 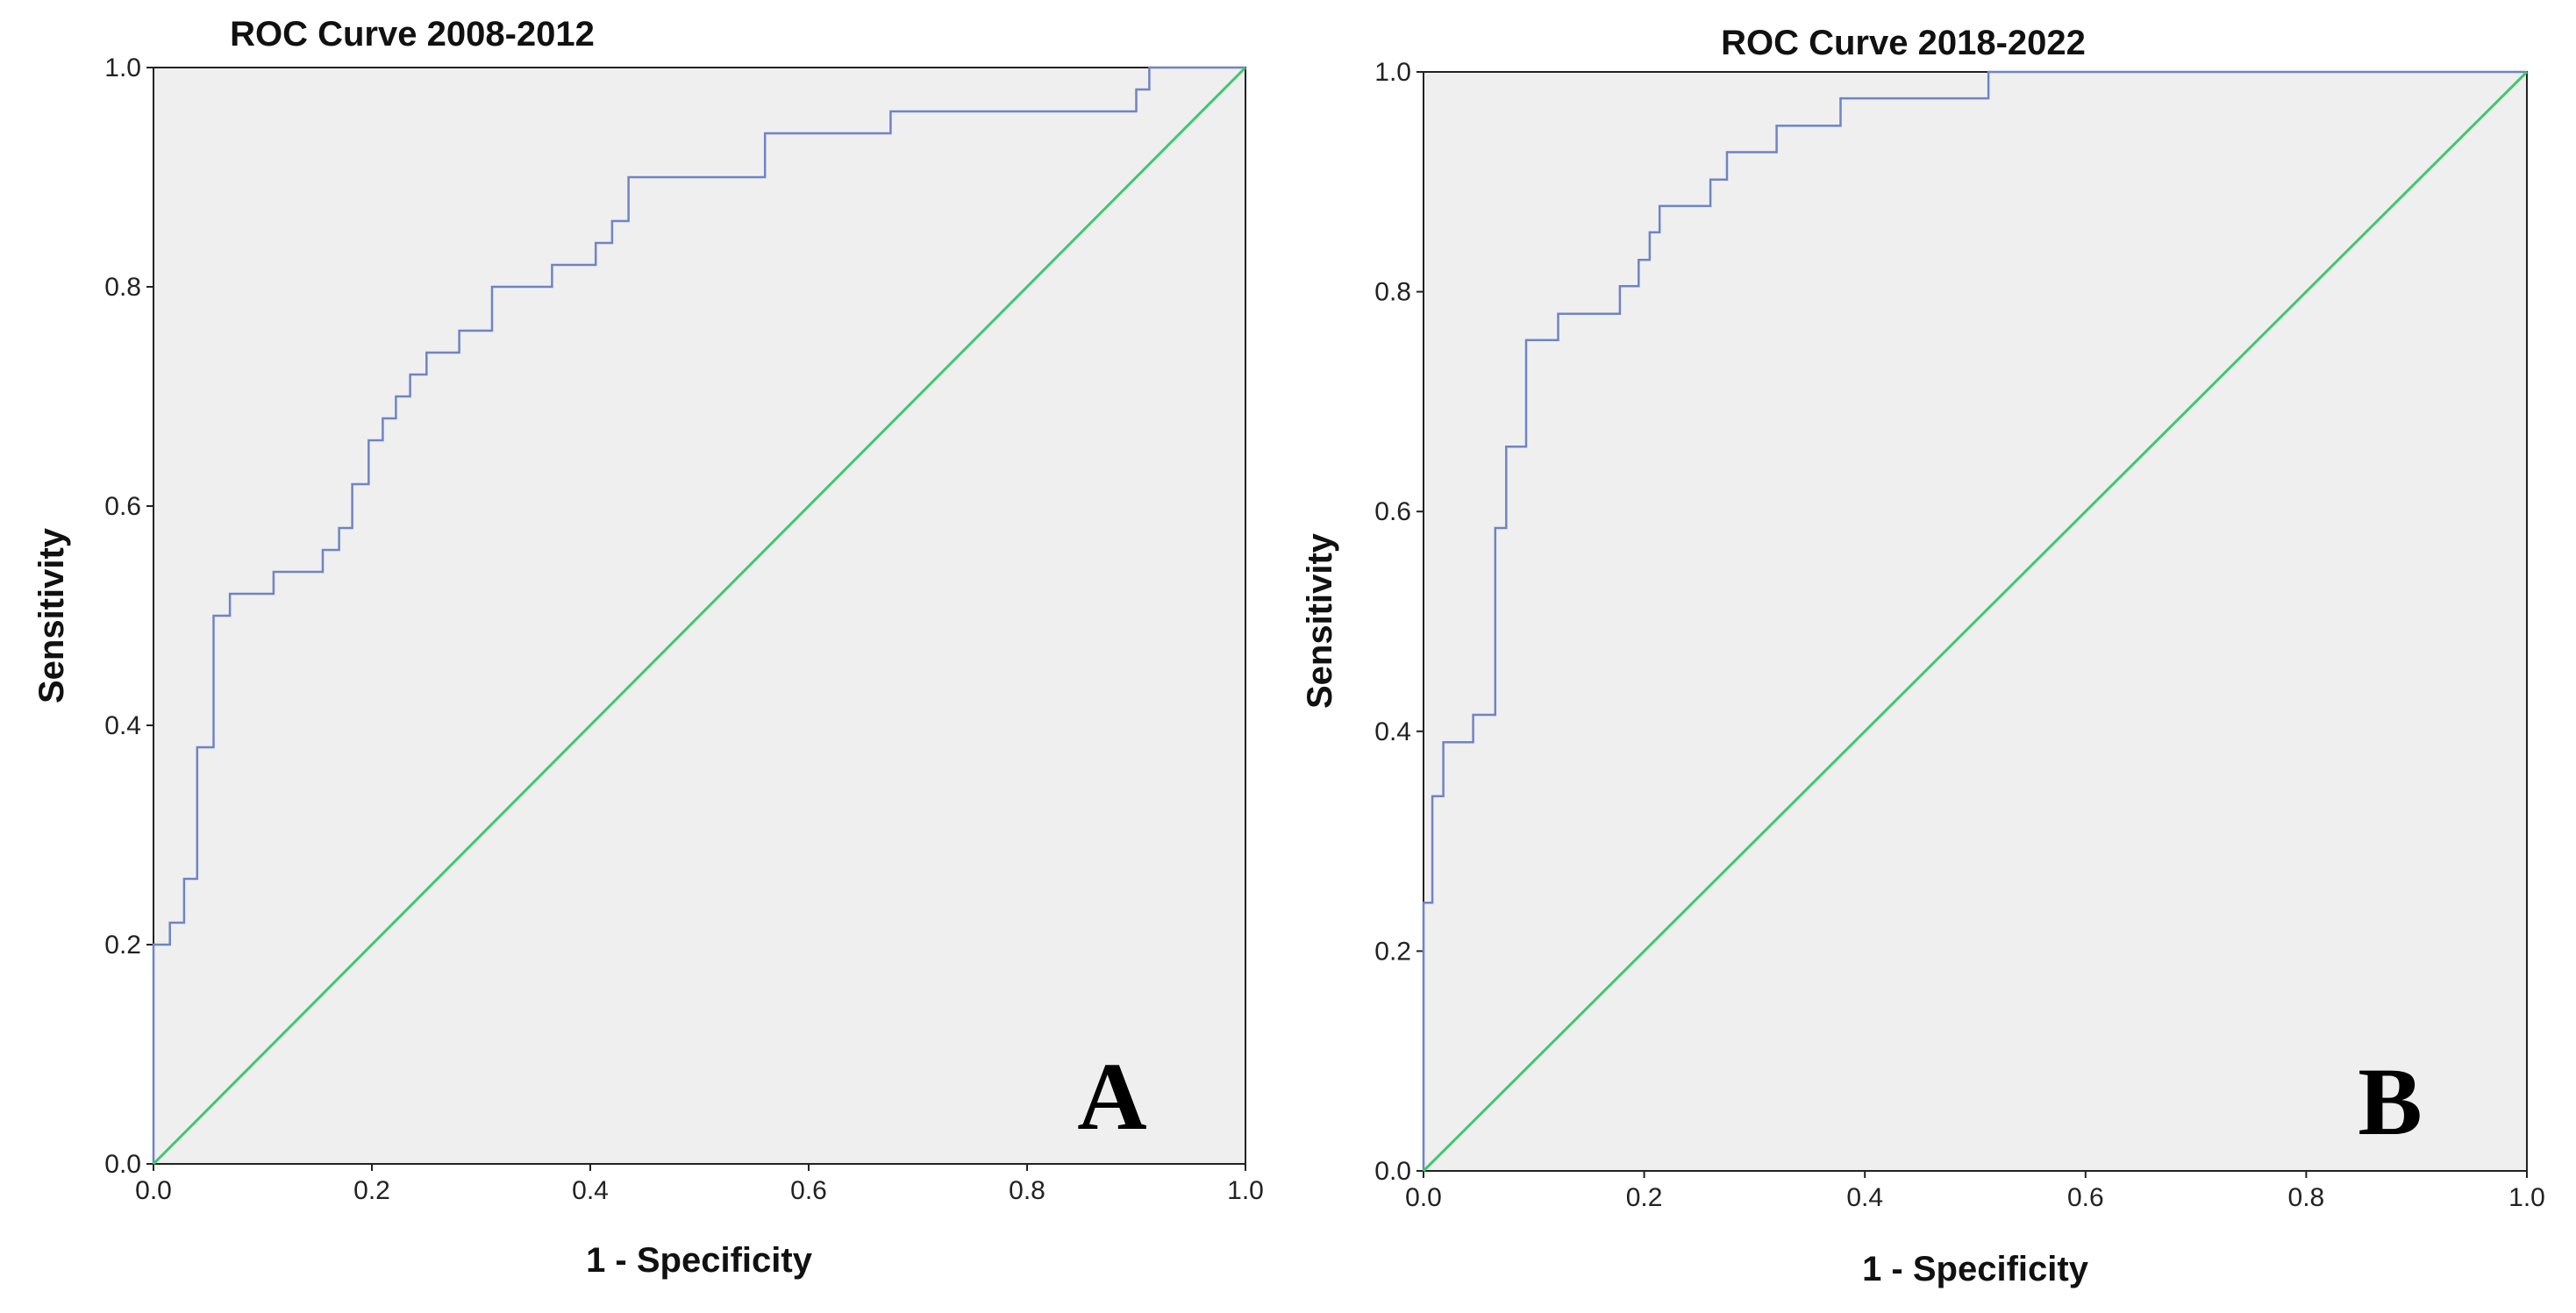 I want to click on chart-title: ROC Curve 2008-2012, so click(x=413, y=34).